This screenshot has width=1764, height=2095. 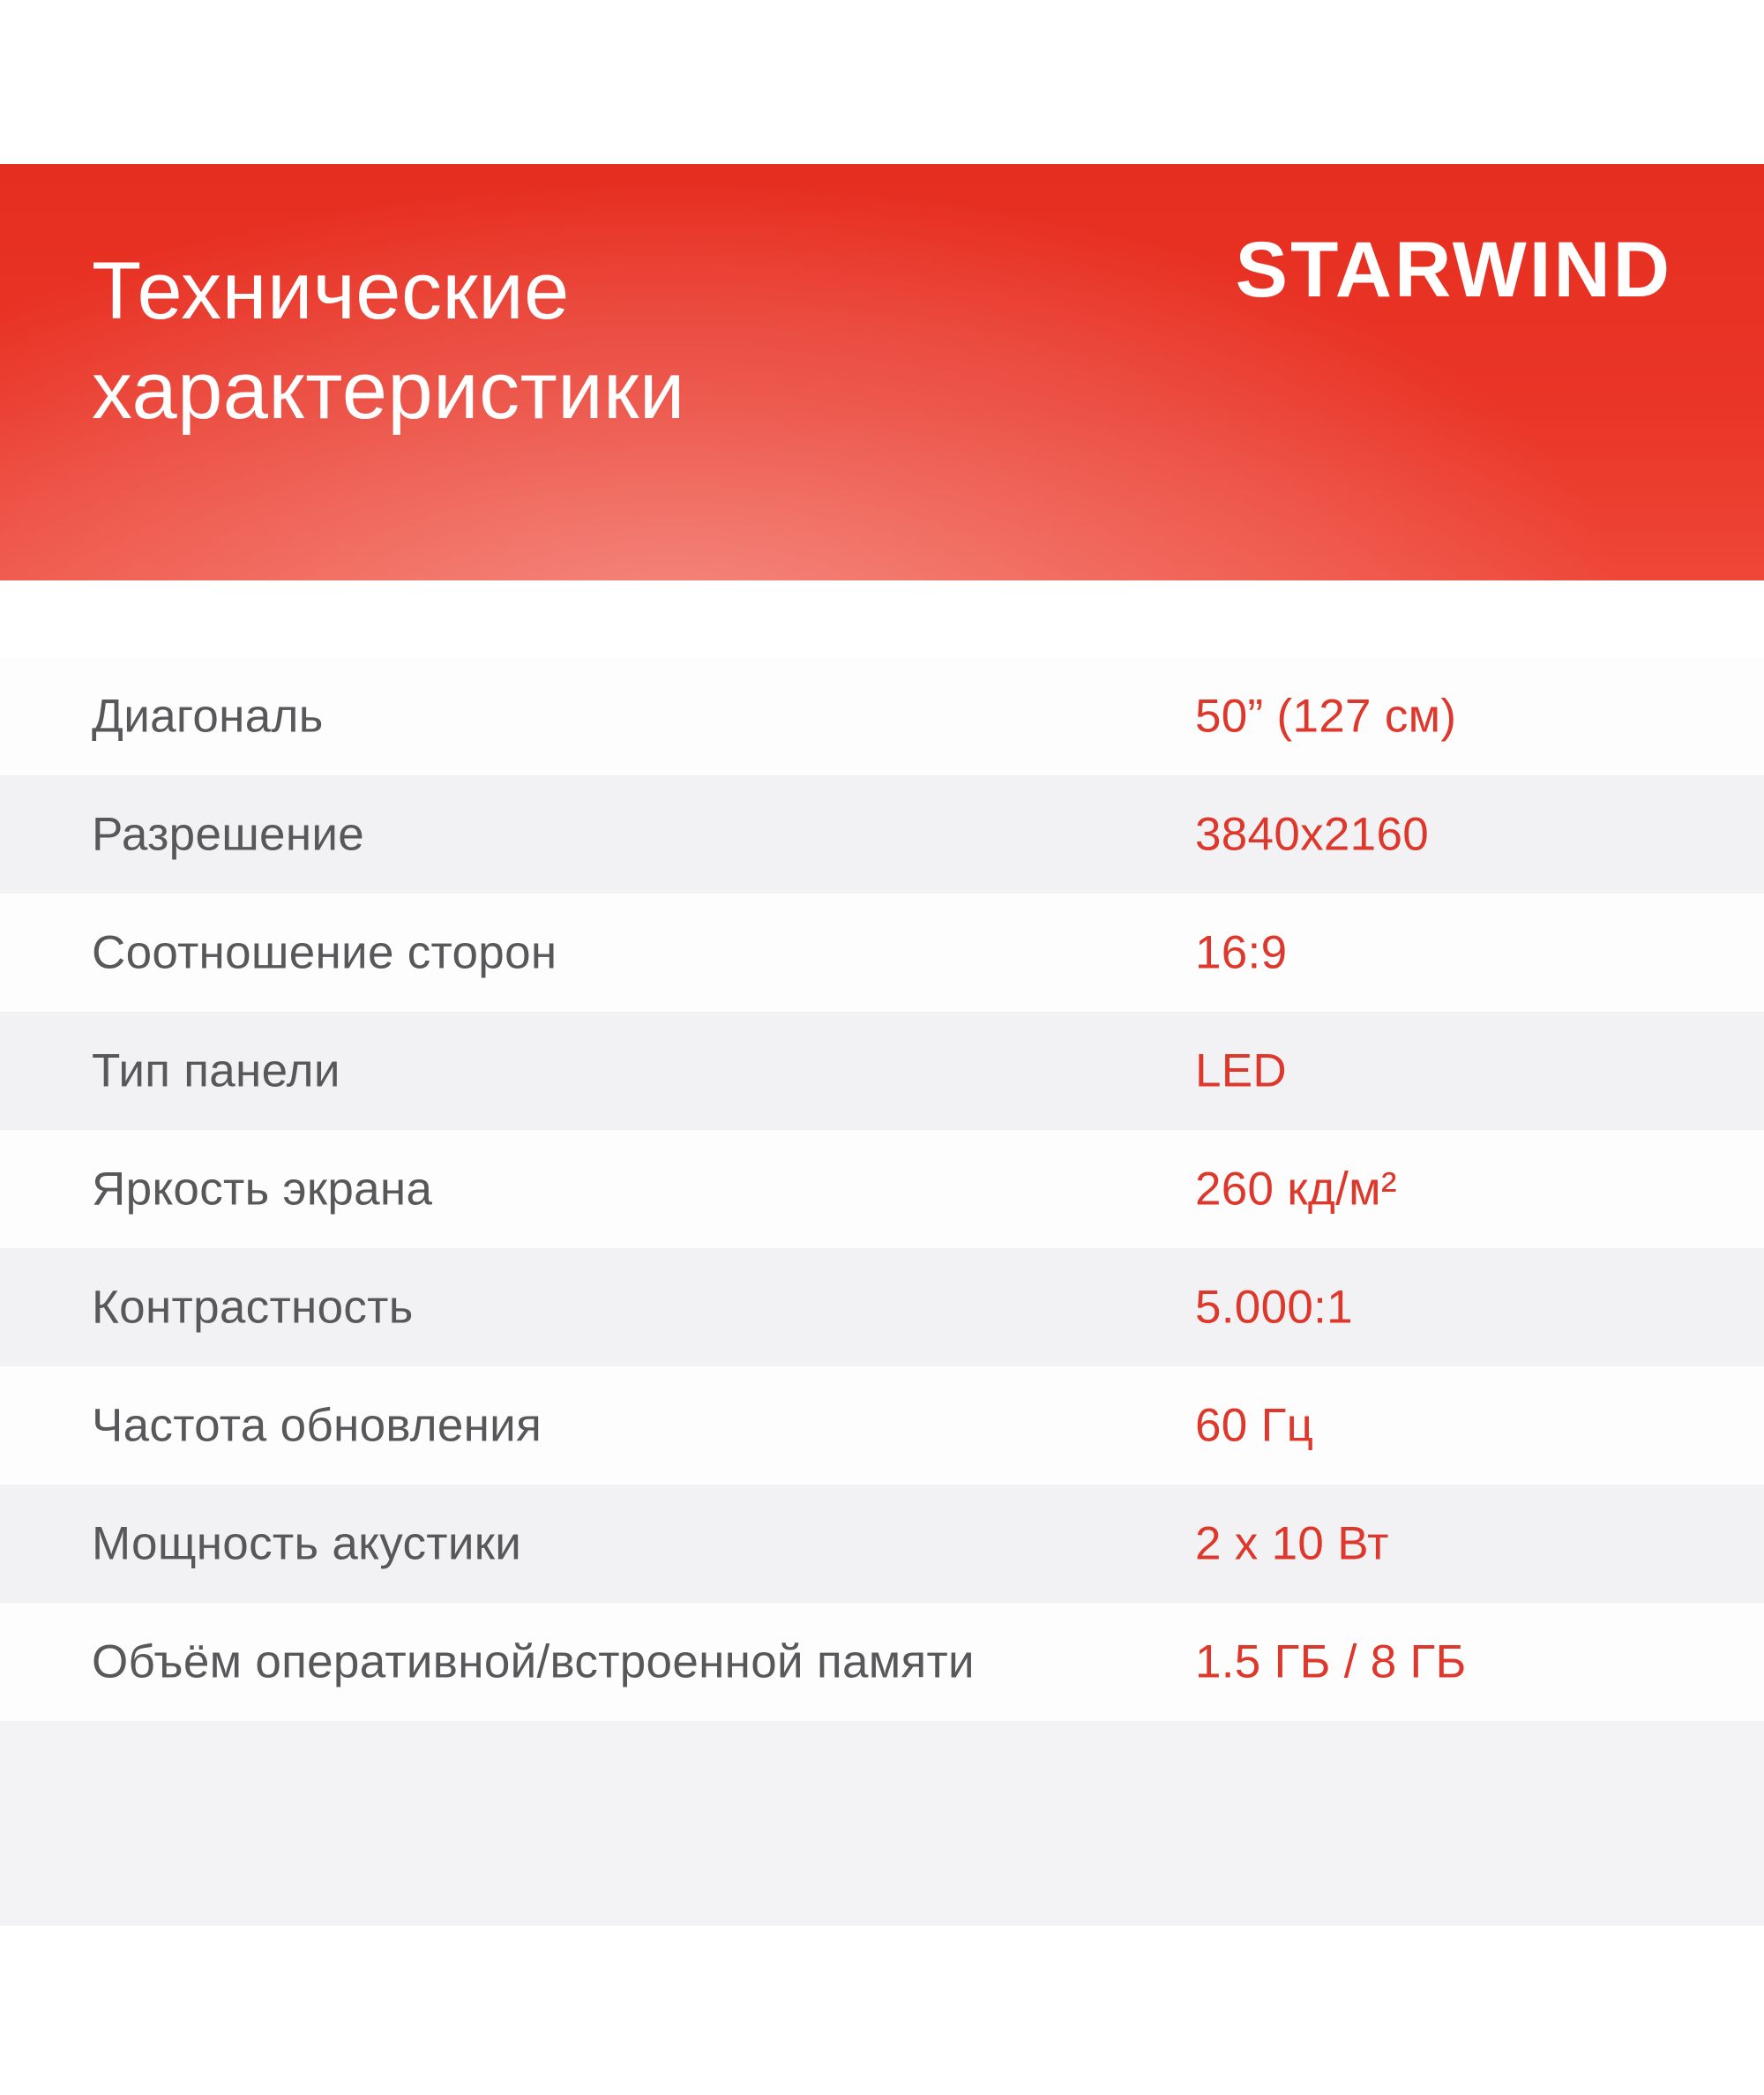 I want to click on spec-label: Яркость экрана, so click(x=262, y=1190).